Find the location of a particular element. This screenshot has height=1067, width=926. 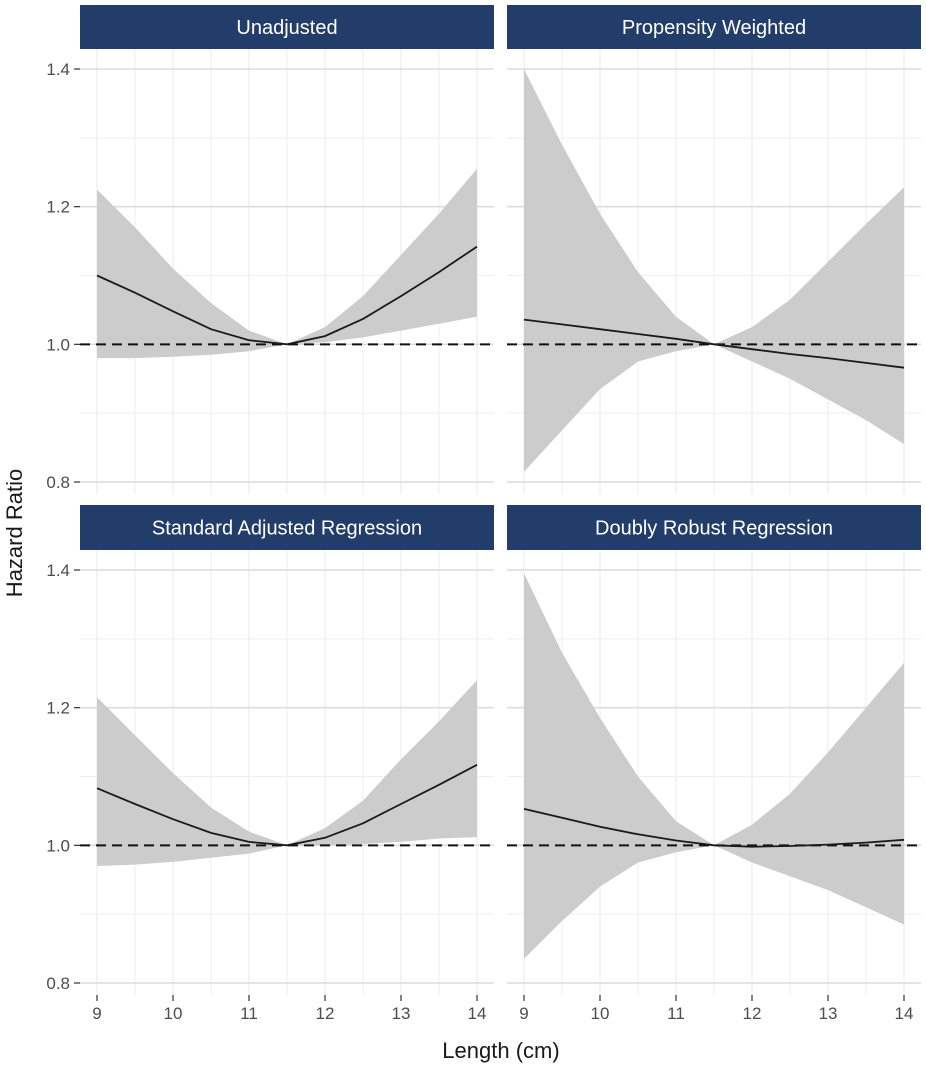

panel-title: Standard Adjusted Regression is located at coordinates (287, 529).